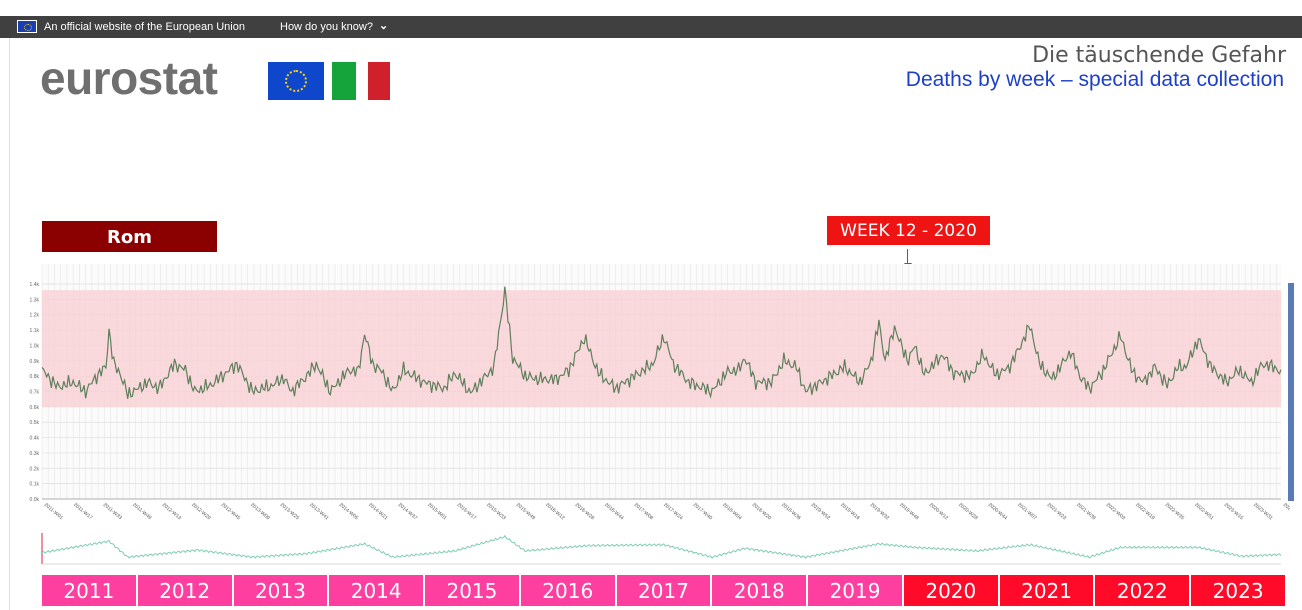 Image resolution: width=1302 pixels, height=610 pixels. Describe the element at coordinates (1046, 590) in the screenshot. I see `year-button-2021: 2021` at that location.